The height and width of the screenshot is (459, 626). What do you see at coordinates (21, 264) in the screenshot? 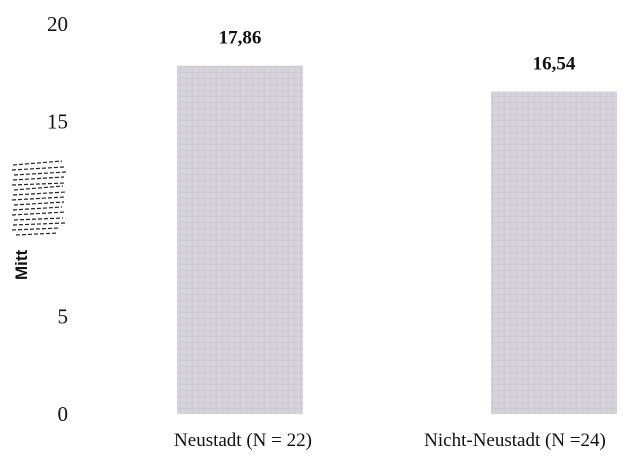
I see `y-axis-label: Mitt` at bounding box center [21, 264].